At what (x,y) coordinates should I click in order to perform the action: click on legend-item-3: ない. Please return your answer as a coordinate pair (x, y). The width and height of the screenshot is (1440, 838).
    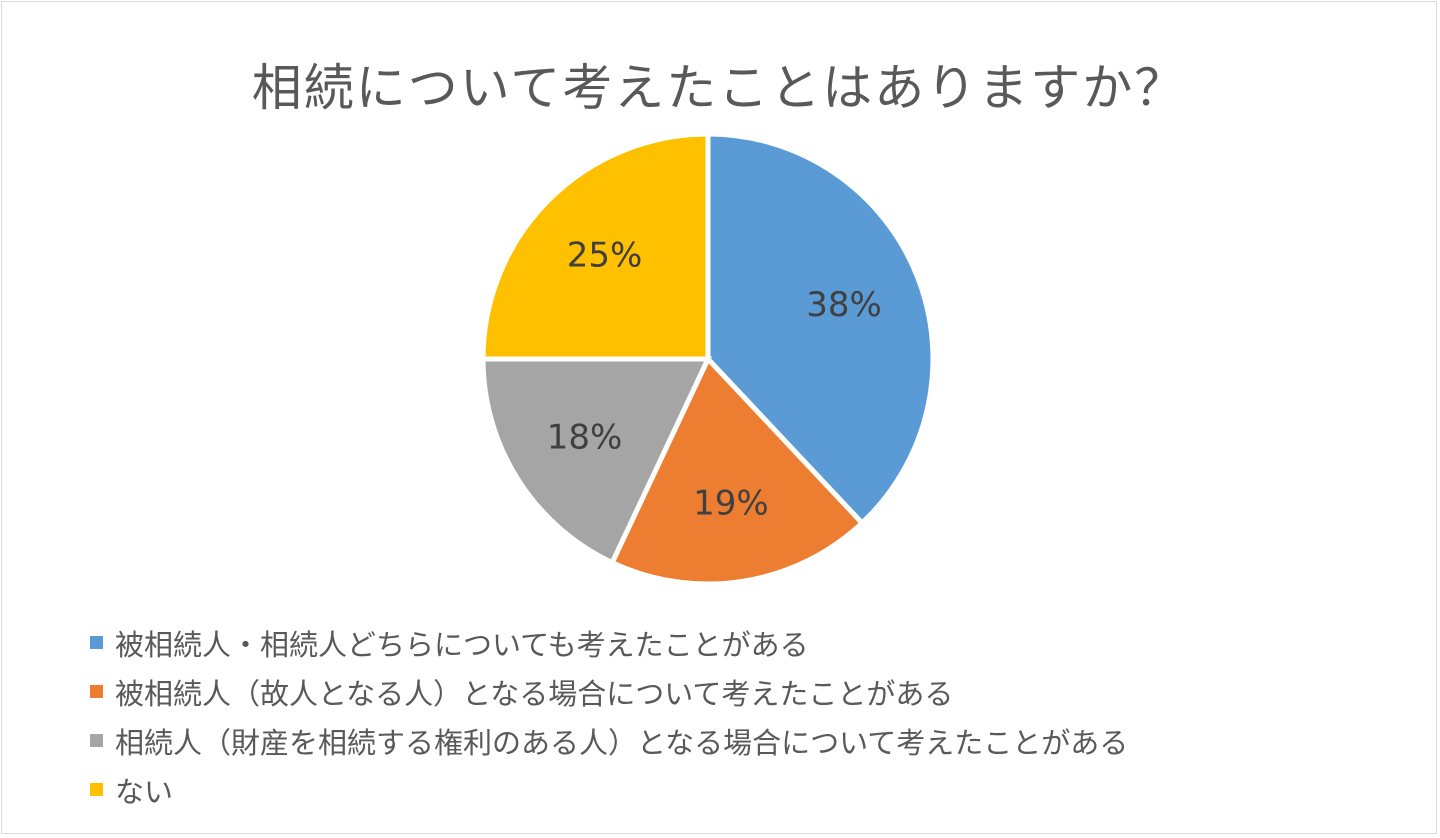
    Looking at the image, I should click on (609, 789).